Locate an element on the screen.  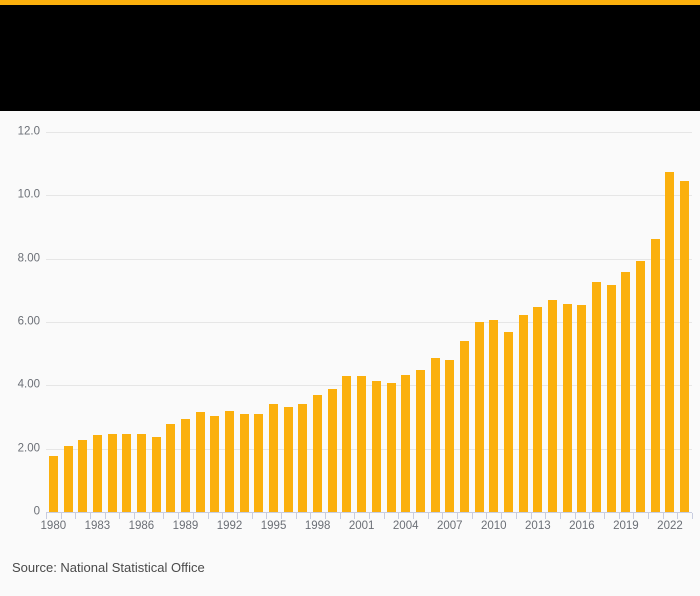
x-axis-tick-label: 2004 is located at coordinates (405, 526).